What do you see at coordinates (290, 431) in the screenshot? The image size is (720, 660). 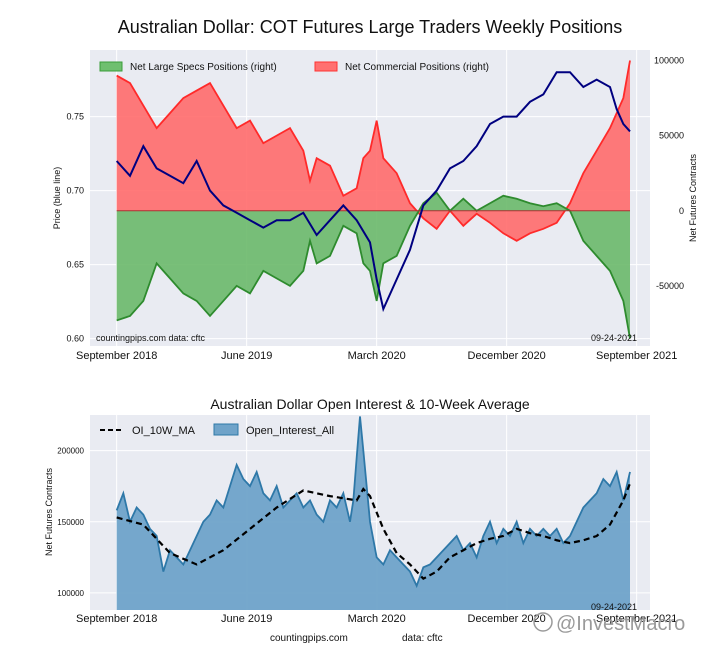 I see `legend-label-open-interest: Open_Interest_All` at bounding box center [290, 431].